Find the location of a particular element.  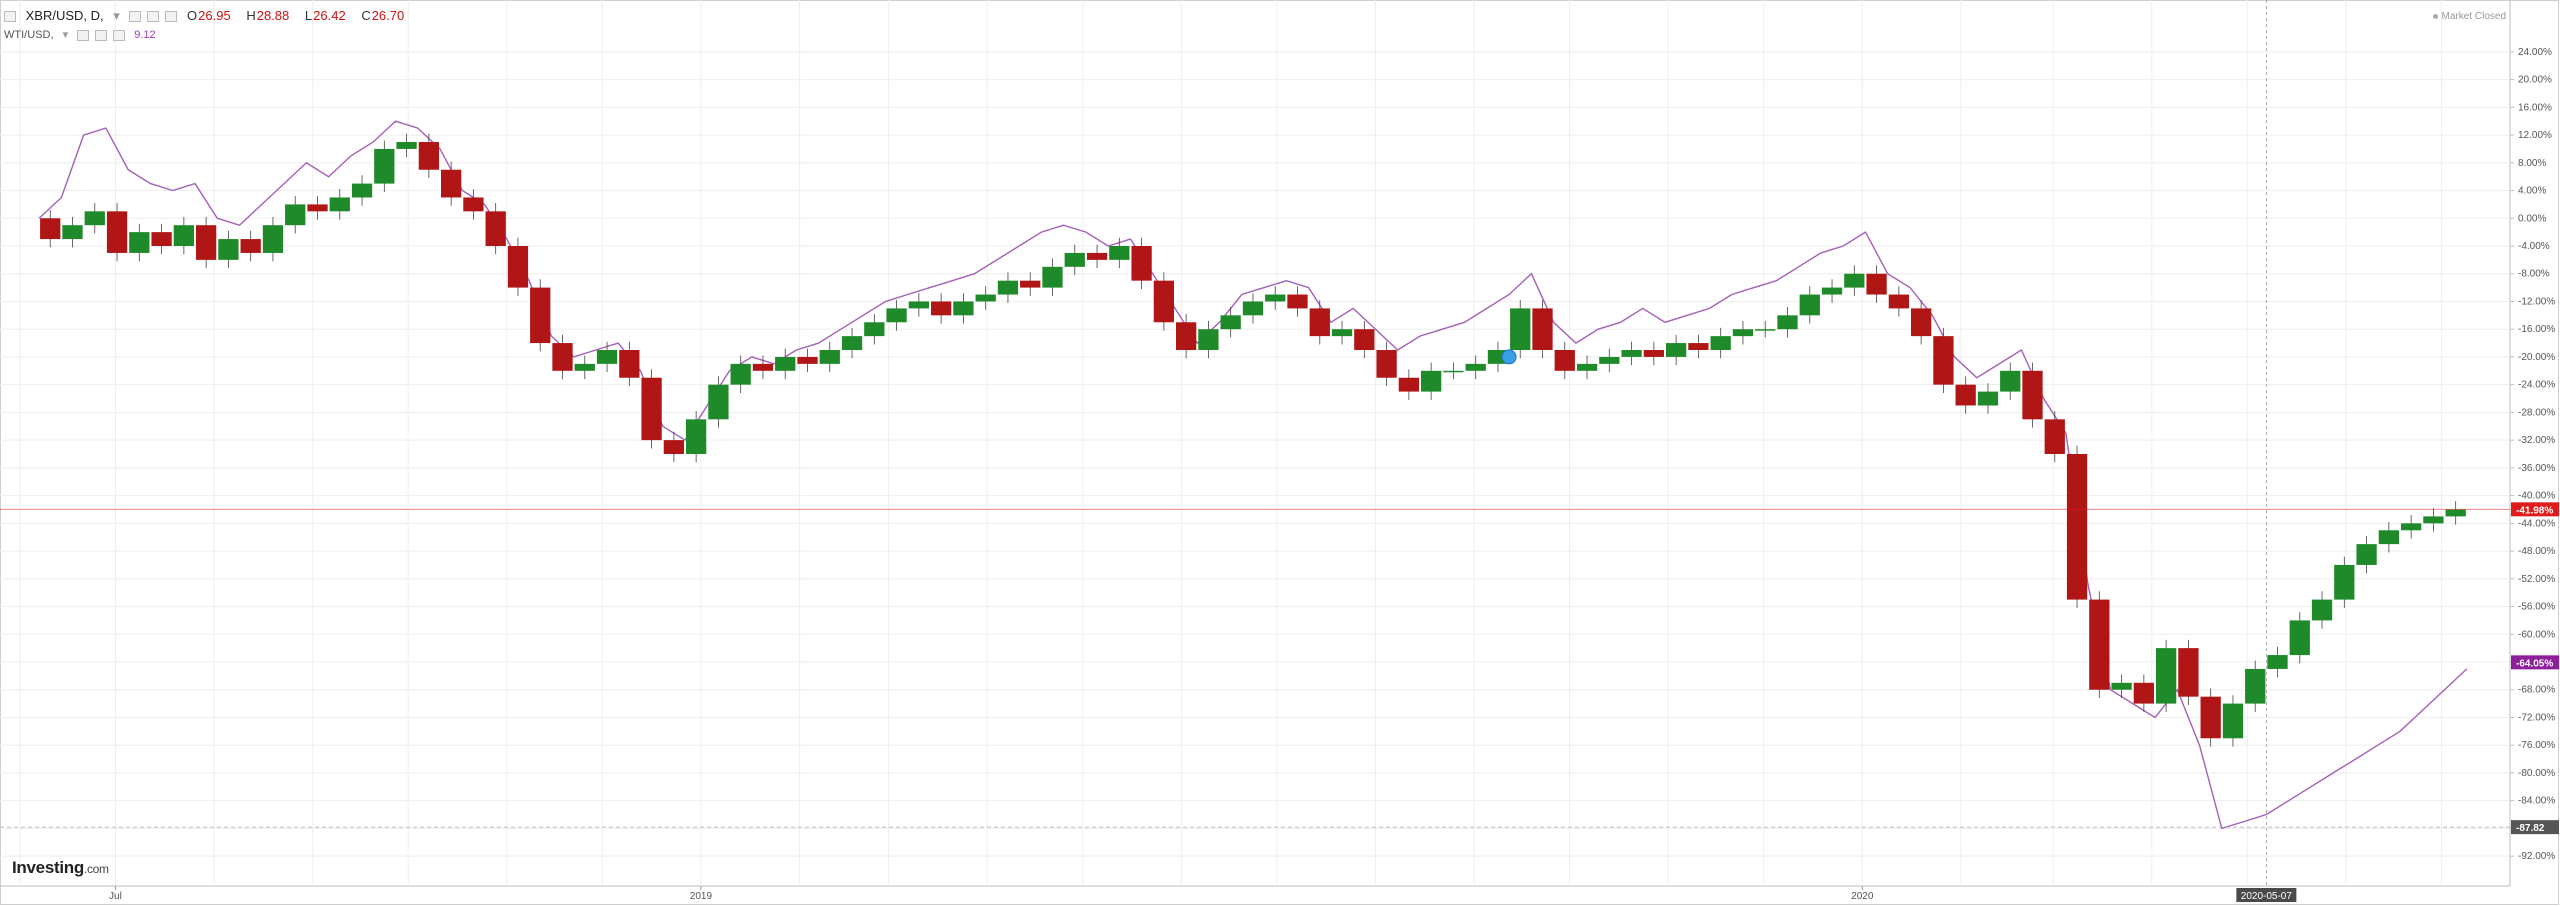

x-tick-label: Jul is located at coordinates (115, 896).